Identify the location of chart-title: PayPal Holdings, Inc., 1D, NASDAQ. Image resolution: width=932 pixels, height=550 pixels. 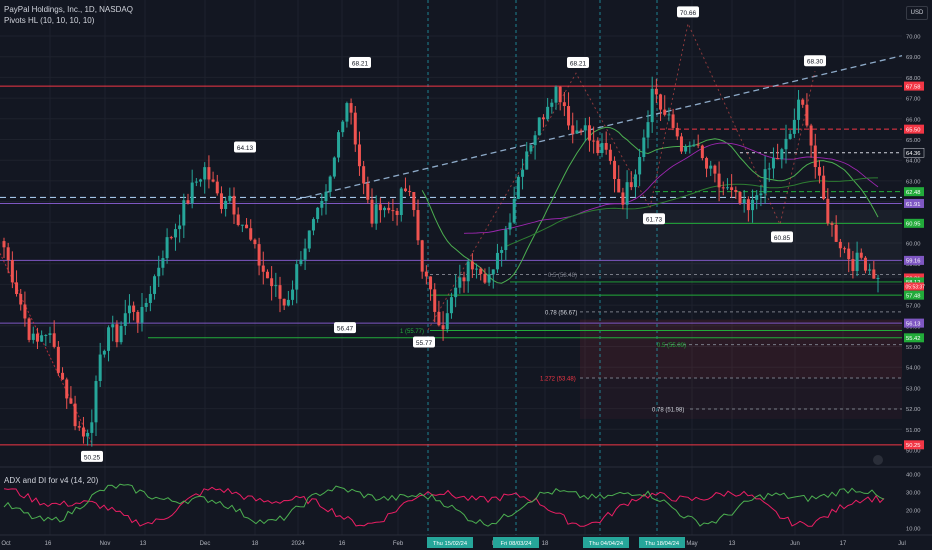
(68, 9).